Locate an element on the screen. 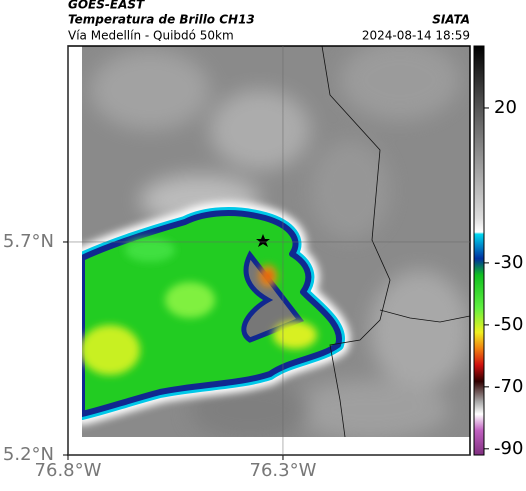  agency: SIATA is located at coordinates (451, 20).